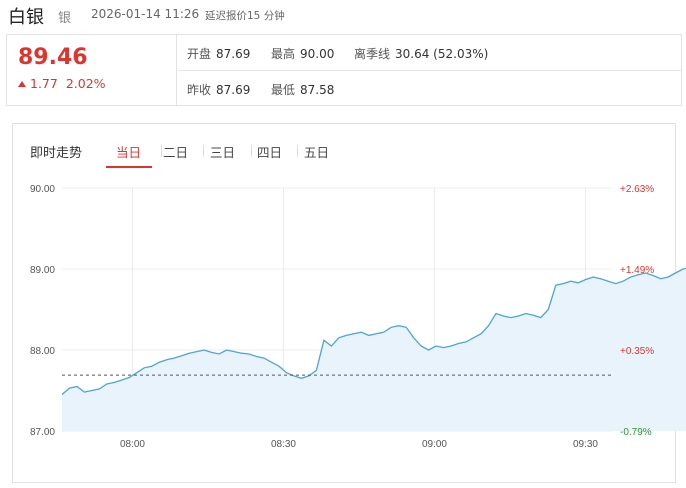 The width and height of the screenshot is (686, 488). What do you see at coordinates (223, 152) in the screenshot?
I see `tab-day-3: 三日` at bounding box center [223, 152].